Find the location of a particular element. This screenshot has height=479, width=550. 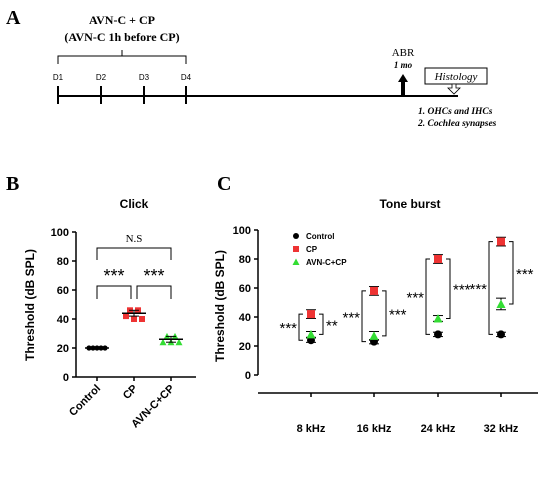

abr-arrow is located at coordinates (403, 85).